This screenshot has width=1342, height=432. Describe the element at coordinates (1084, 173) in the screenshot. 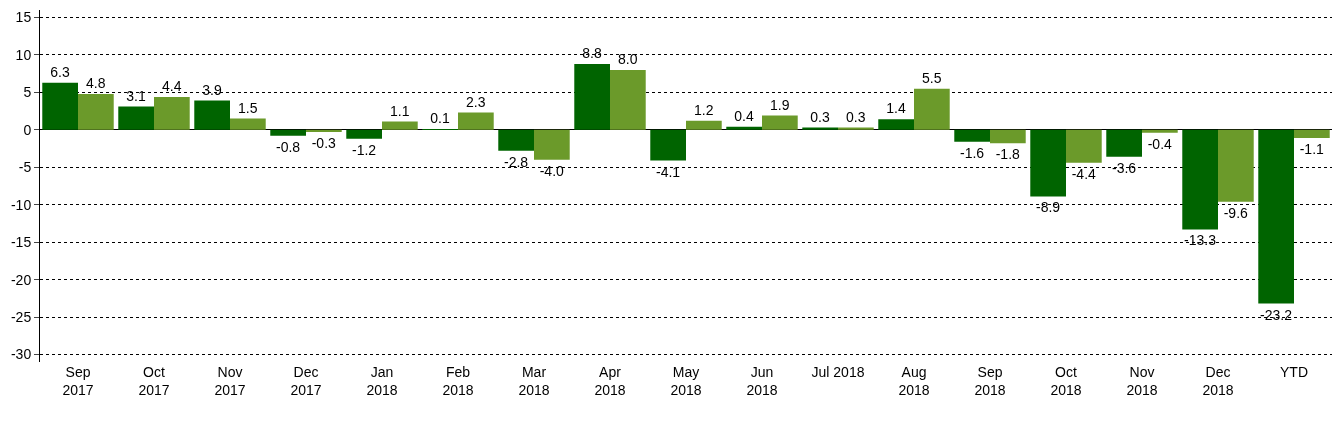

I see `data-label: -4.4` at that location.